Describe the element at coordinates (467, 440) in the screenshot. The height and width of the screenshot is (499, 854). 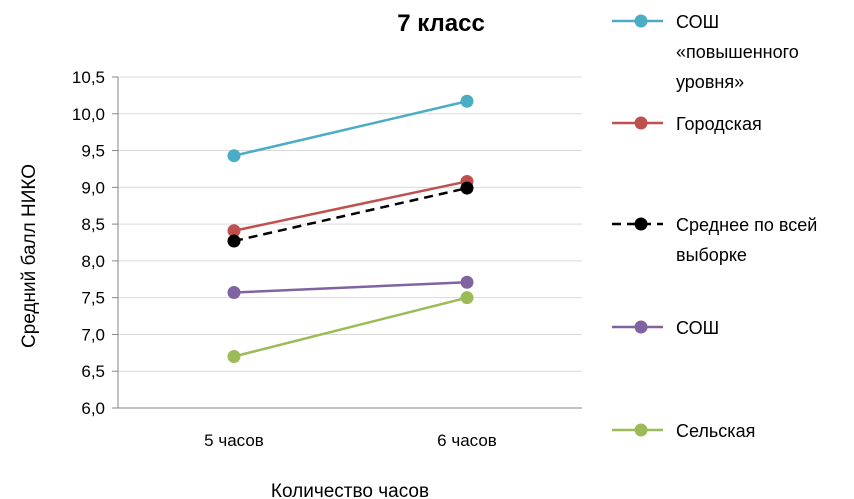
I see `x-tick-label: 6 часов` at that location.